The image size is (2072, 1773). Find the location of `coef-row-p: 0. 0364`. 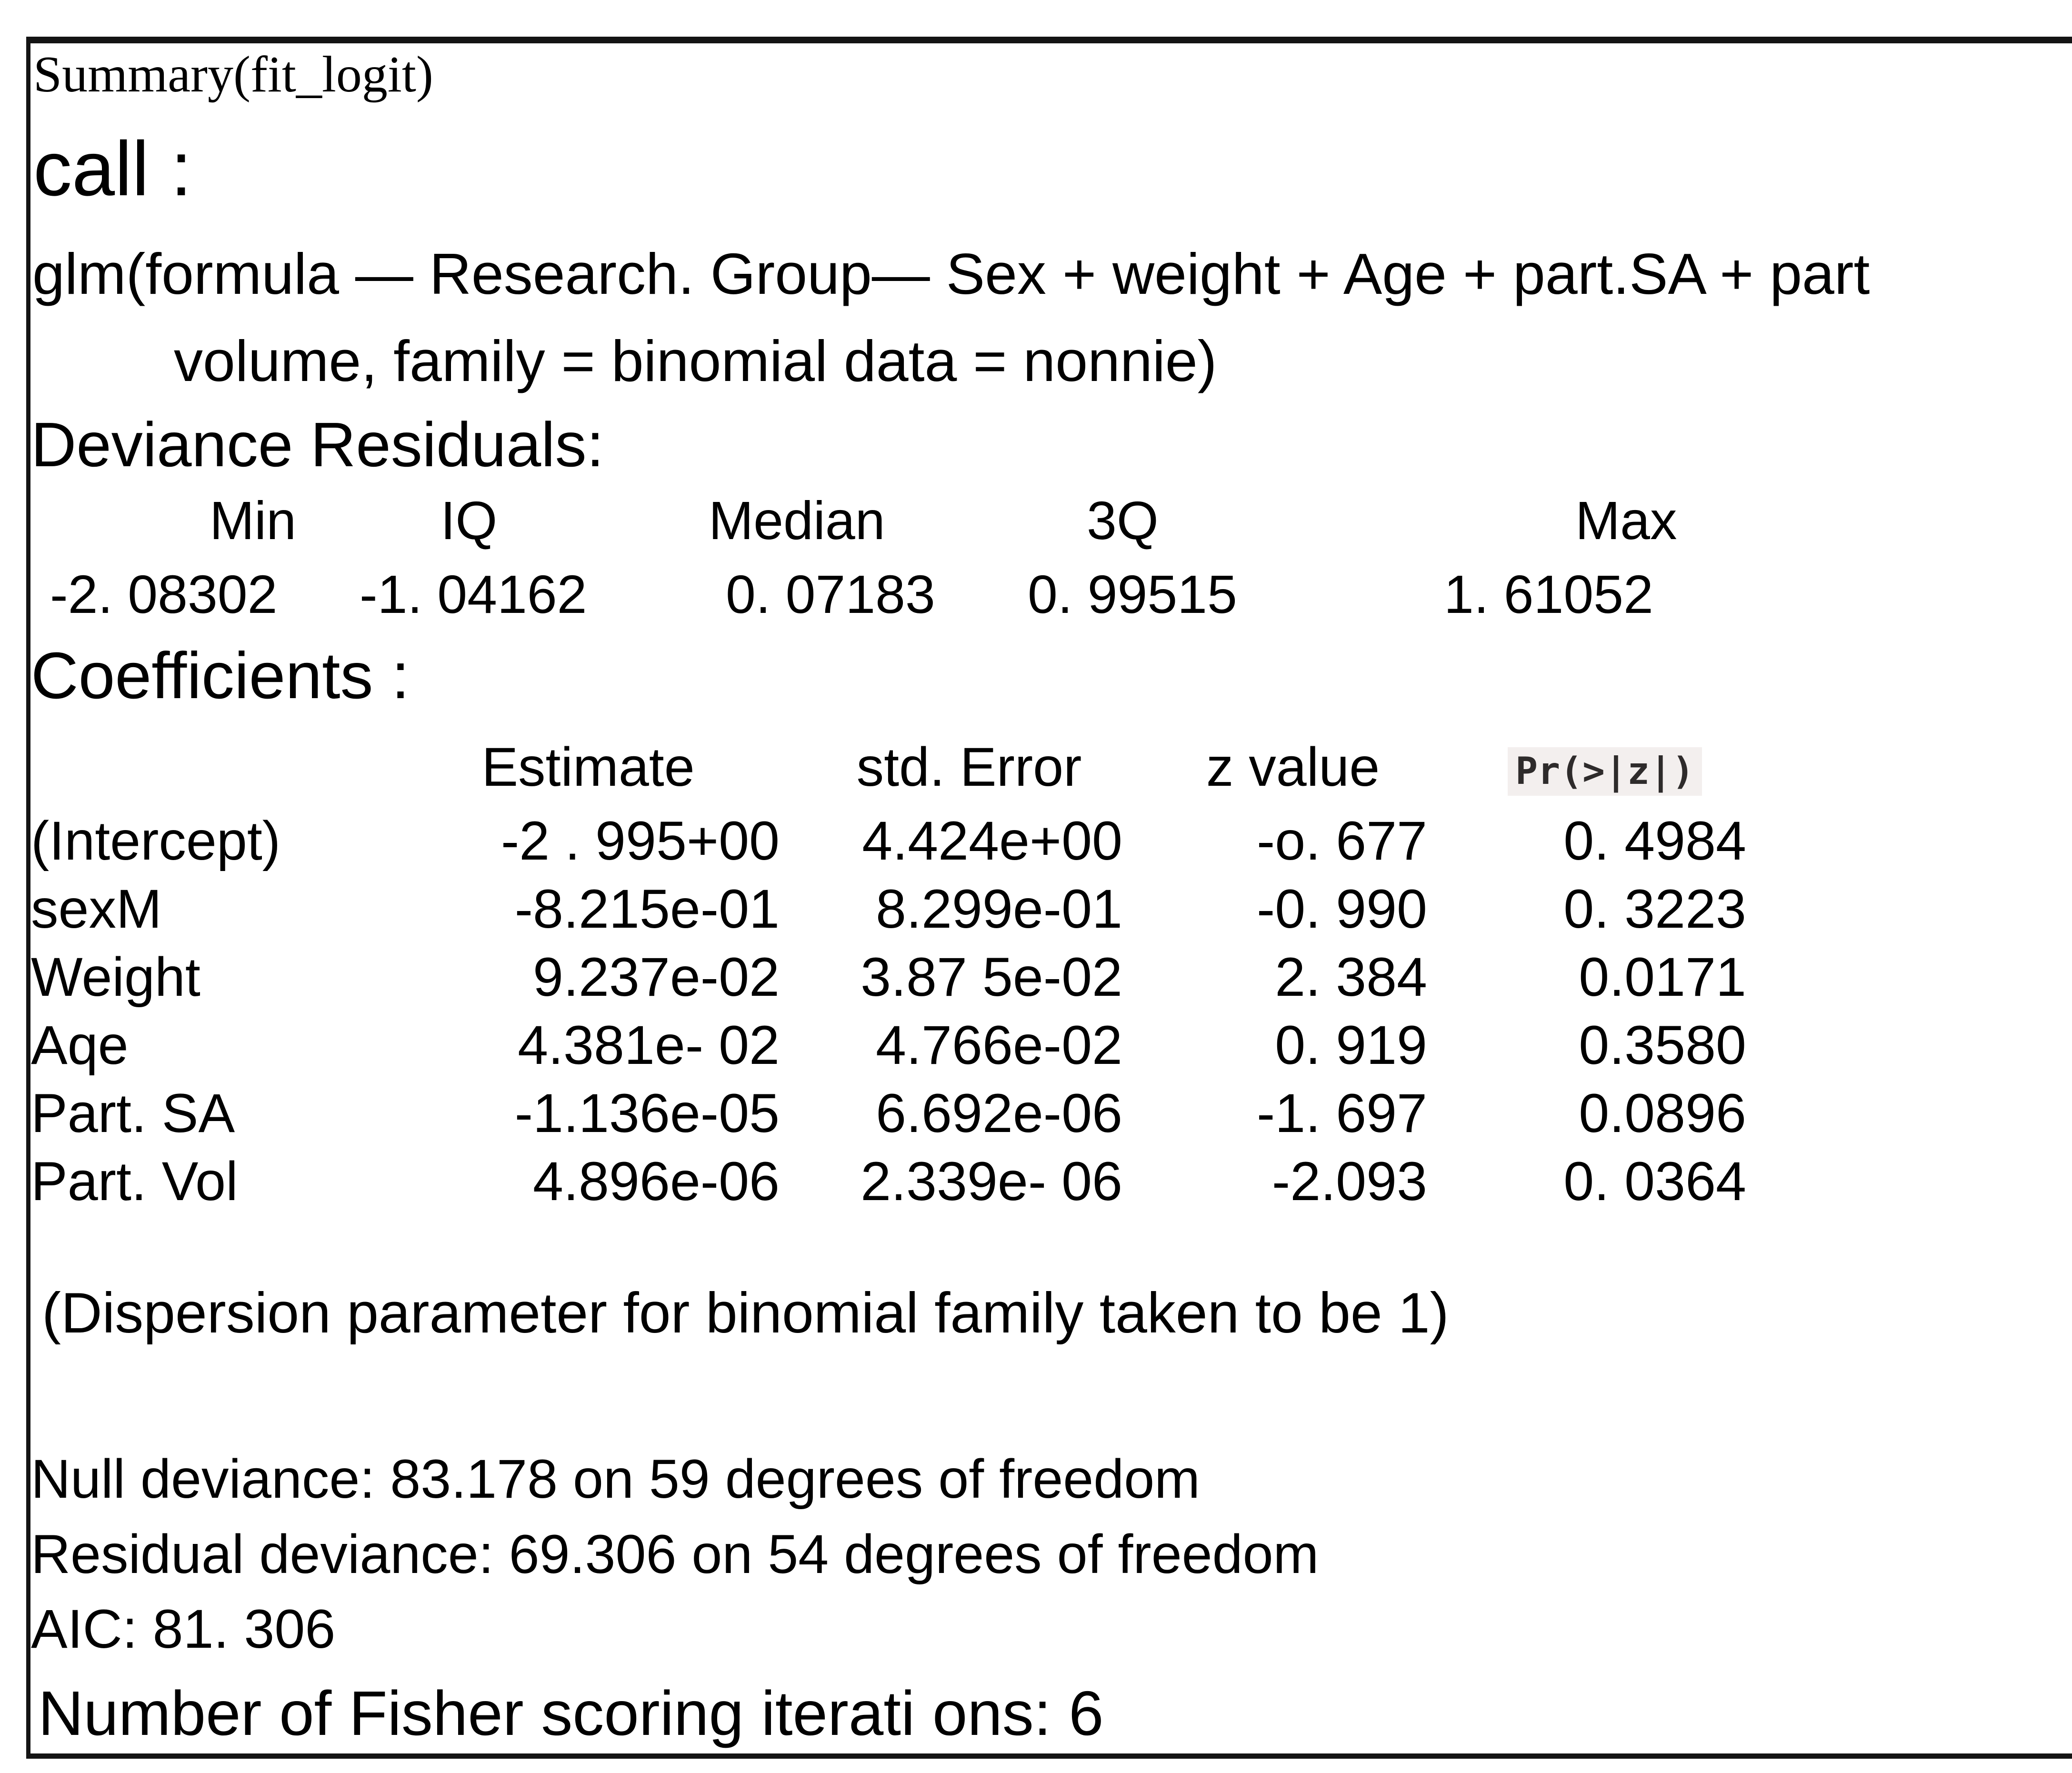

coef-row-p: 0. 0364 is located at coordinates (1654, 1181).